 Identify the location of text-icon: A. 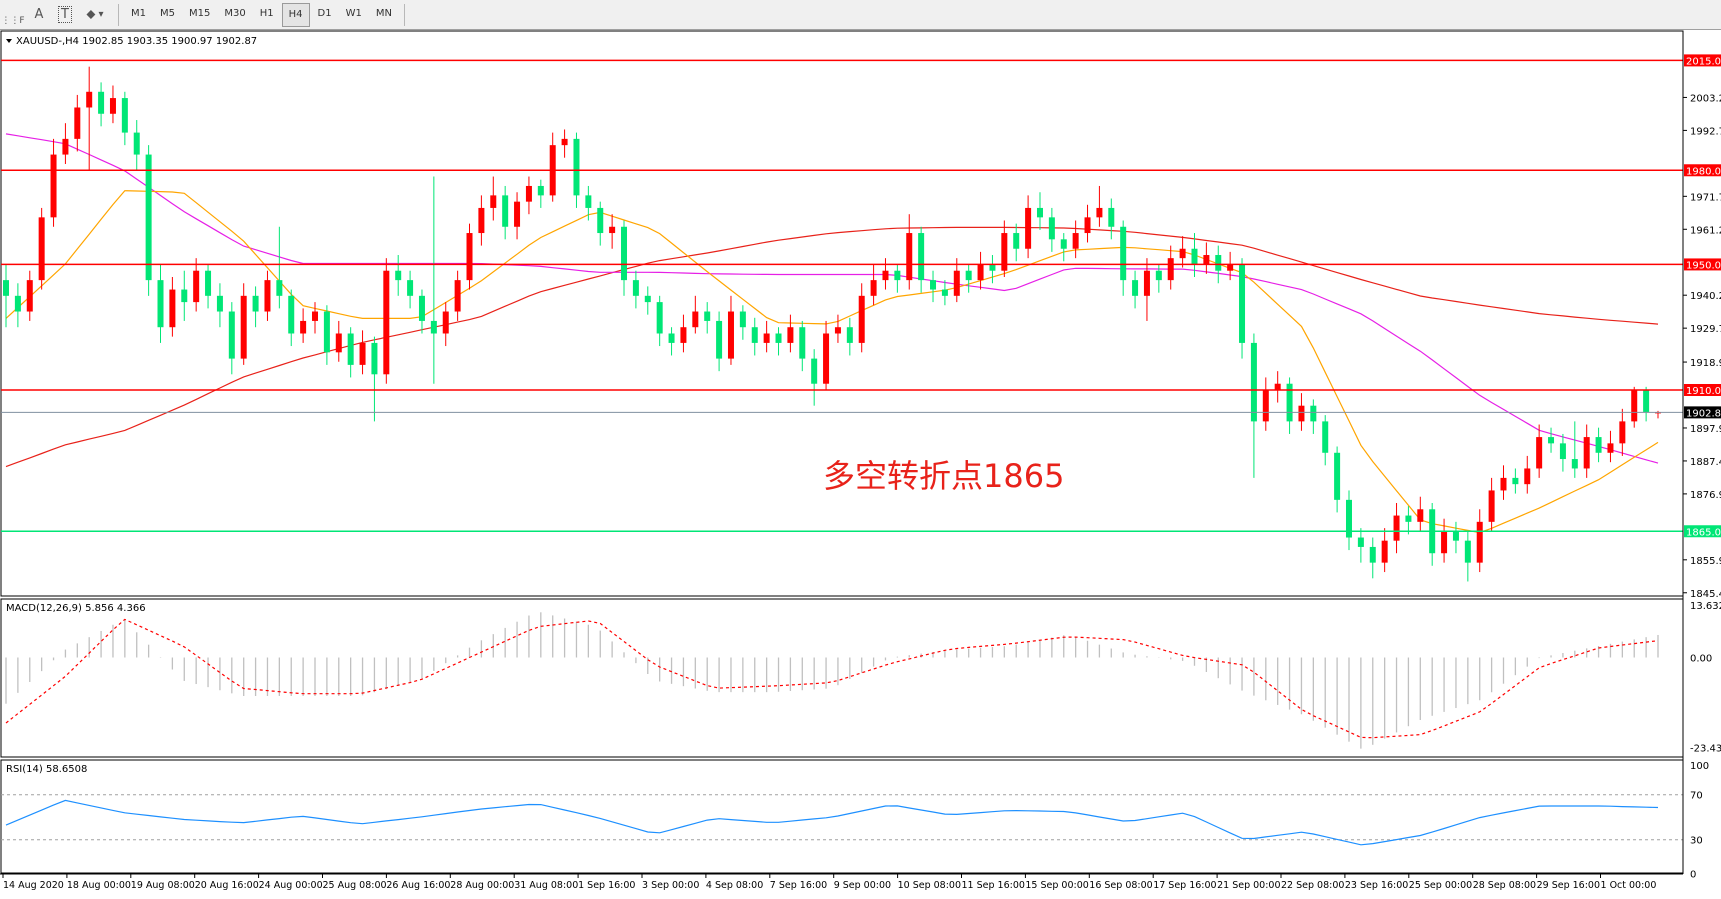
(39, 15).